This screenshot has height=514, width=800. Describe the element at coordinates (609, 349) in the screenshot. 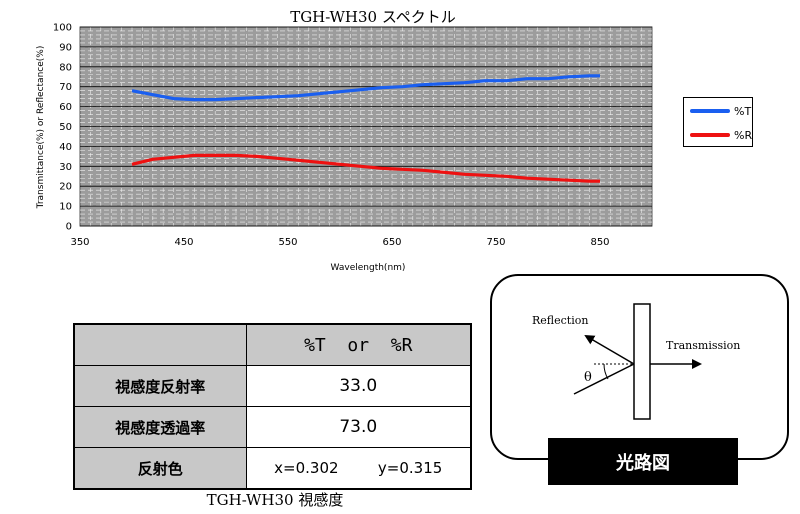

I see `reflection-ray` at that location.